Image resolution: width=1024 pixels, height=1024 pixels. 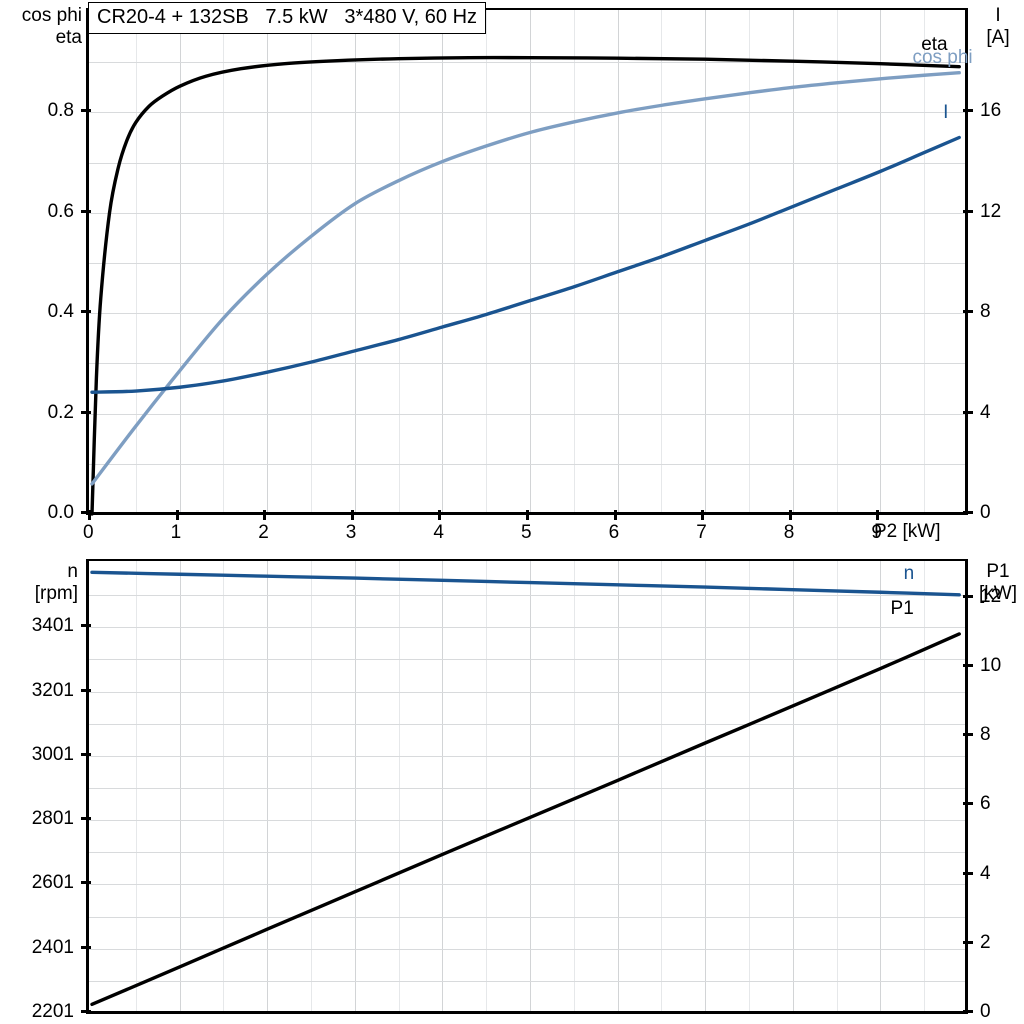 What do you see at coordinates (998, 27) in the screenshot?
I see `top-right-axis-title: I [A]` at bounding box center [998, 27].